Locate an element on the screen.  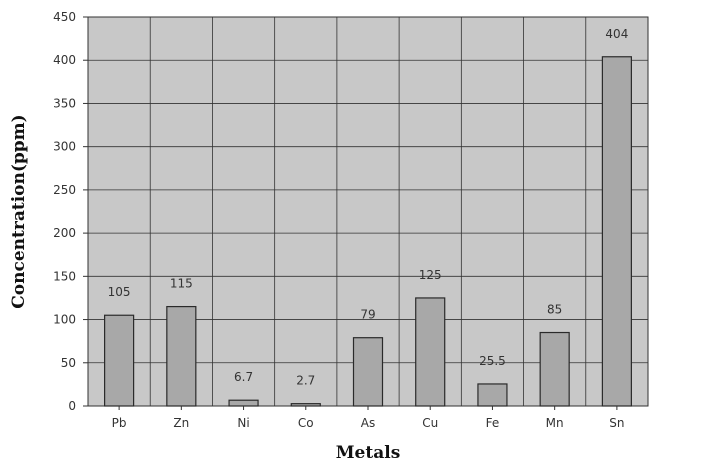
x-axis-ticks: Pb Zn Ni Co As Cu Fe Mn Sn is located at coordinates (368, 418).